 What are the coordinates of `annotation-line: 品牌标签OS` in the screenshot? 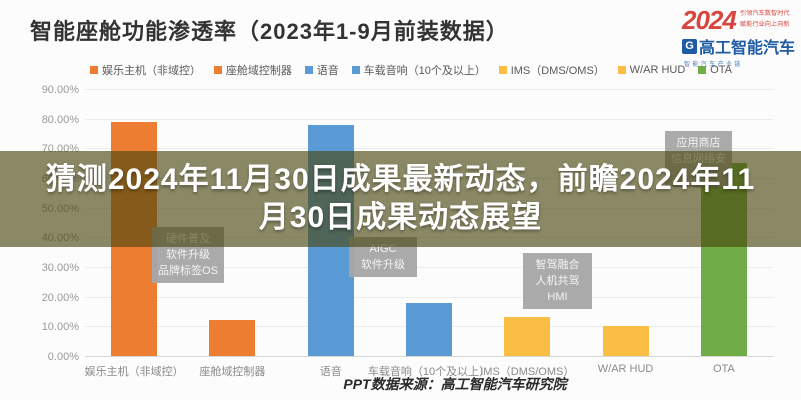 It's located at (188, 271).